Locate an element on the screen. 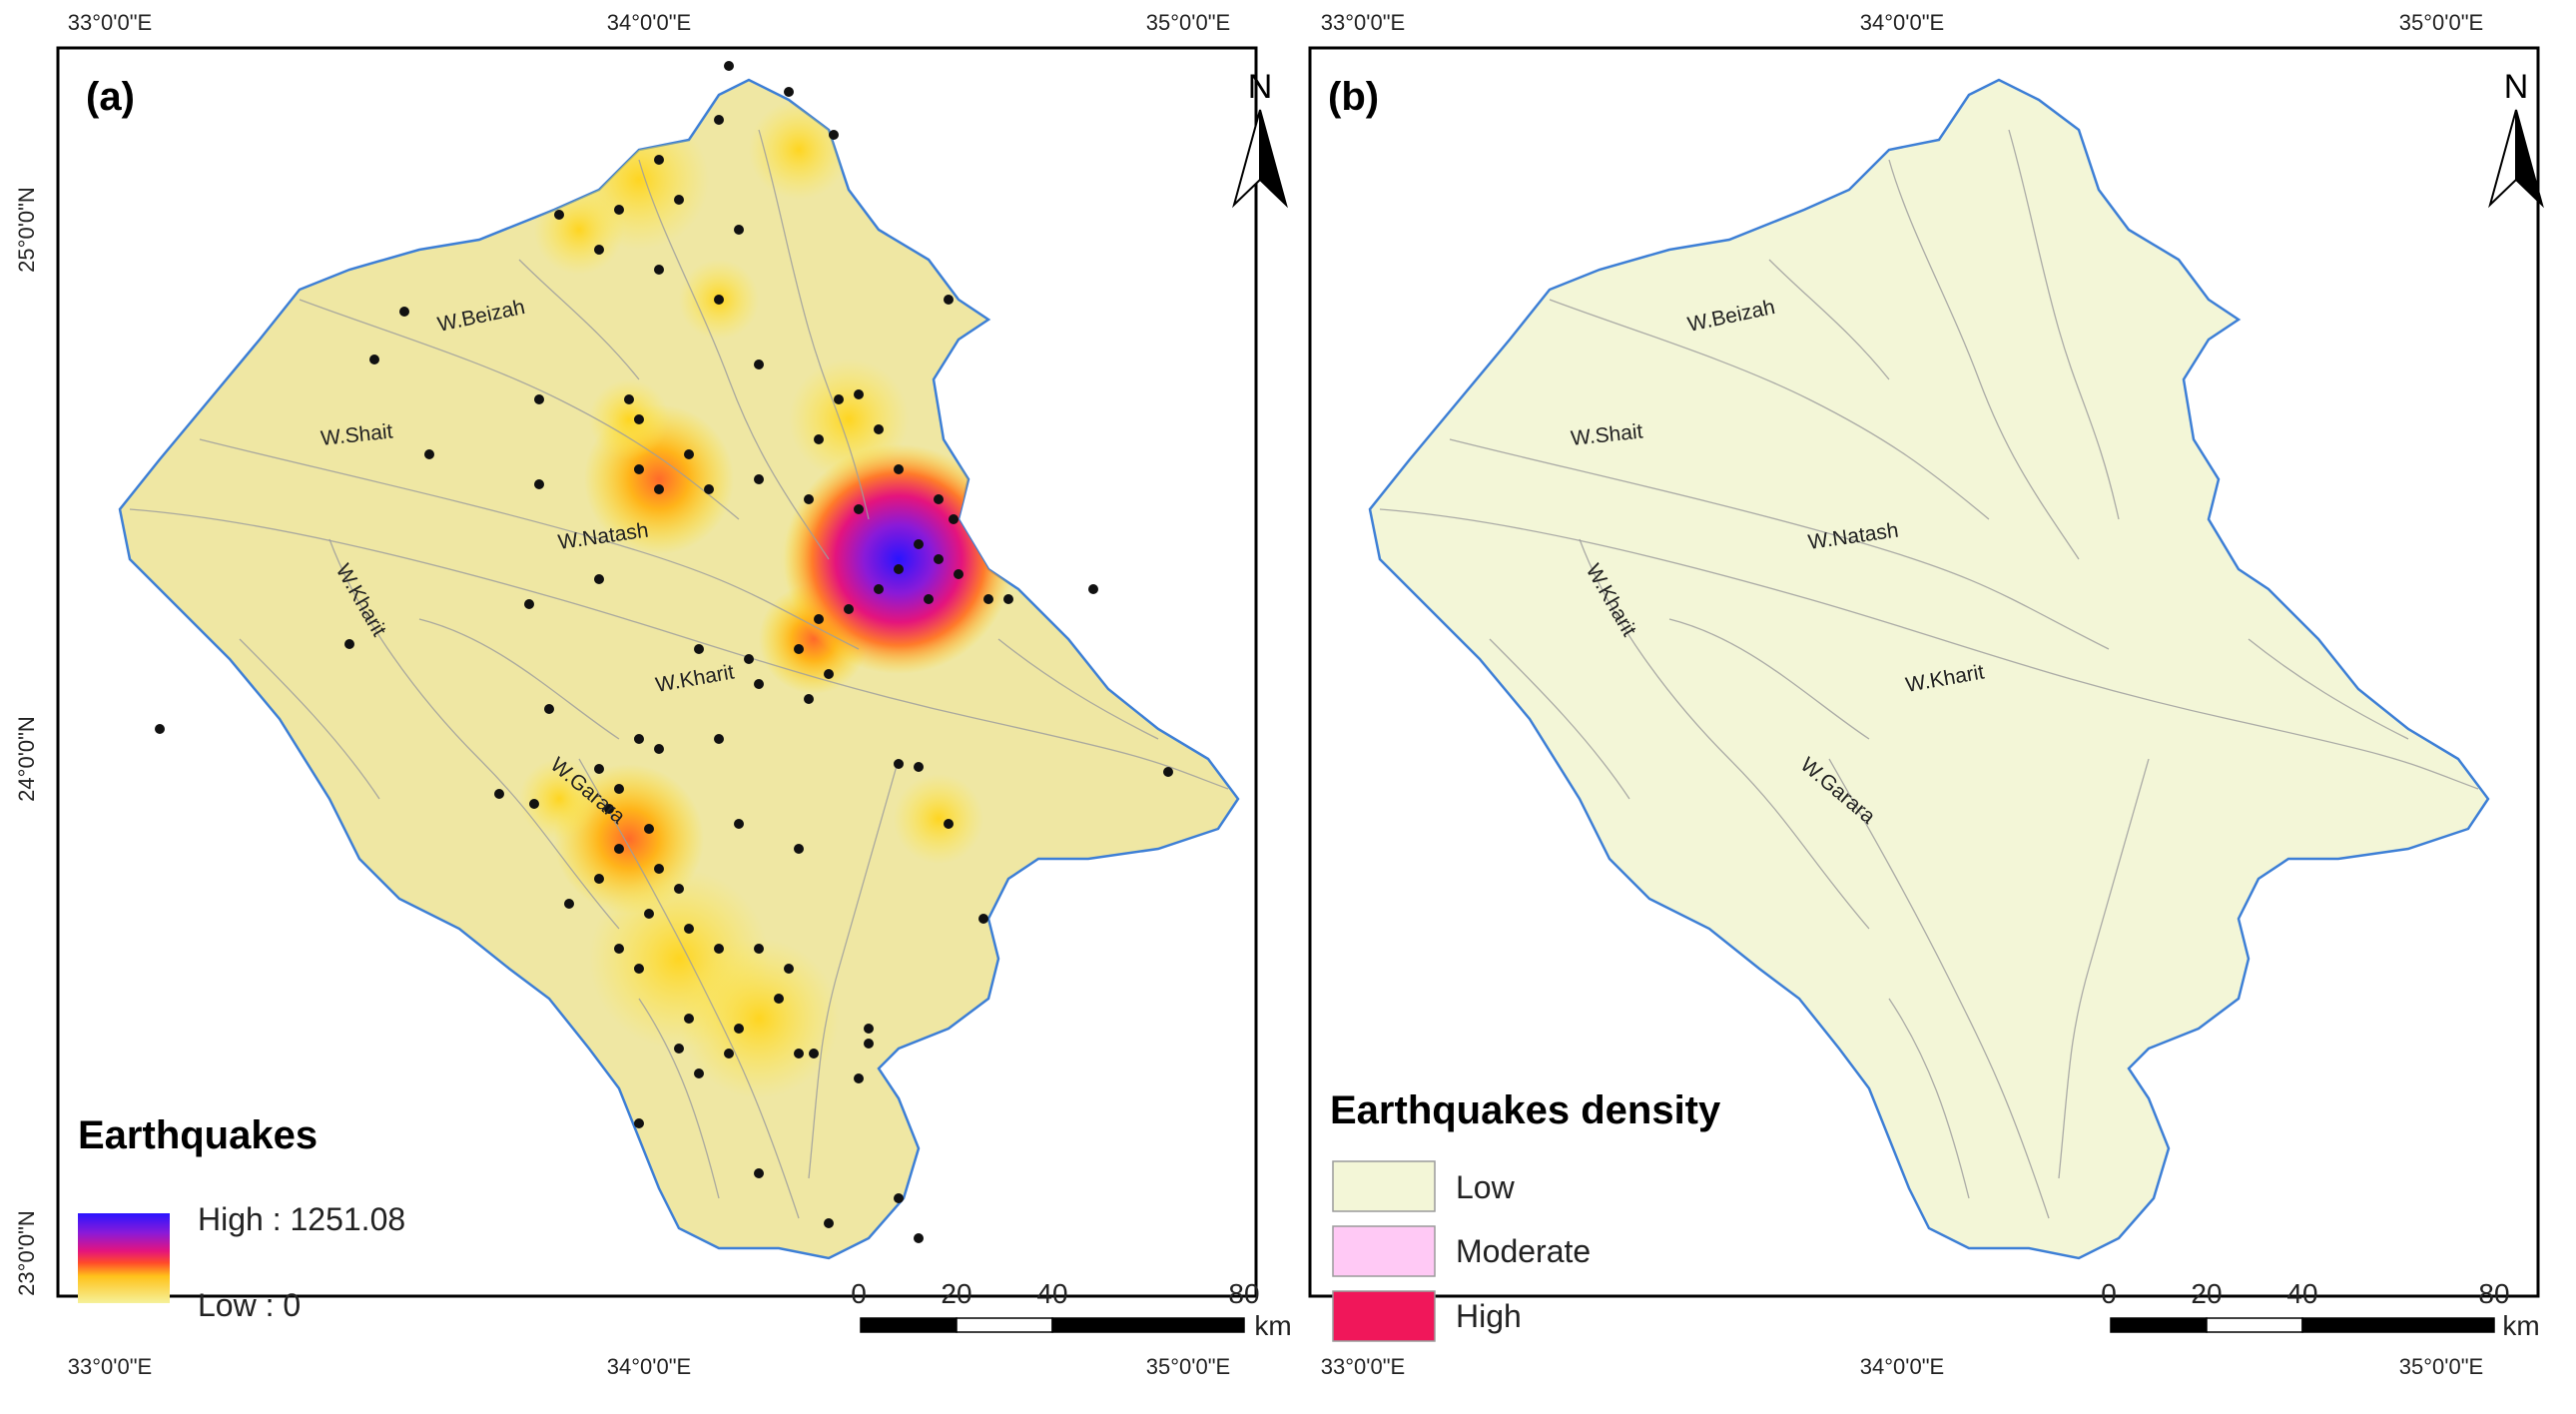 Image resolution: width=2576 pixels, height=1414 pixels. lat-tick-24: 24°0'0"N is located at coordinates (26, 759).